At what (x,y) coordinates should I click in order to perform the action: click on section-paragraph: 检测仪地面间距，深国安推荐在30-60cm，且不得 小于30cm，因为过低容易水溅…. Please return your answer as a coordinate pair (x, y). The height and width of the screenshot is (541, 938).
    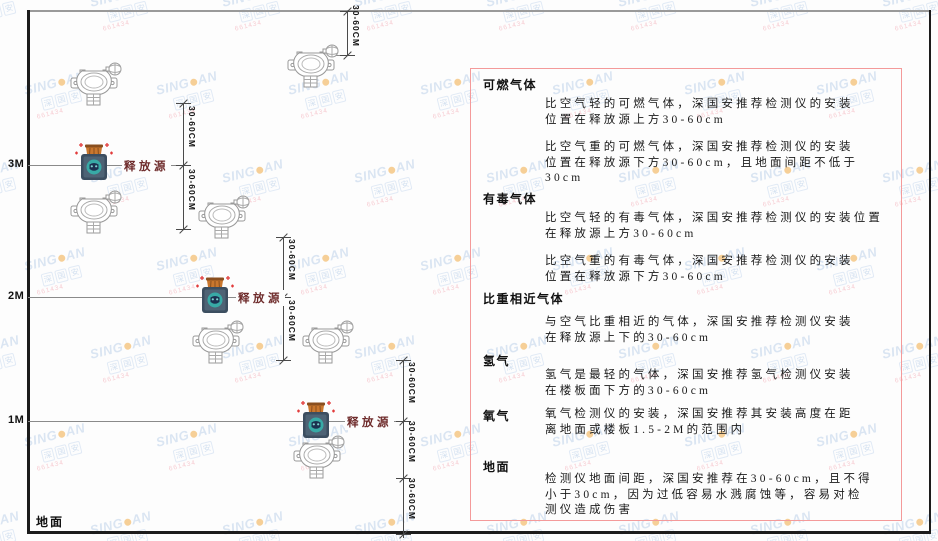
    Looking at the image, I should click on (709, 495).